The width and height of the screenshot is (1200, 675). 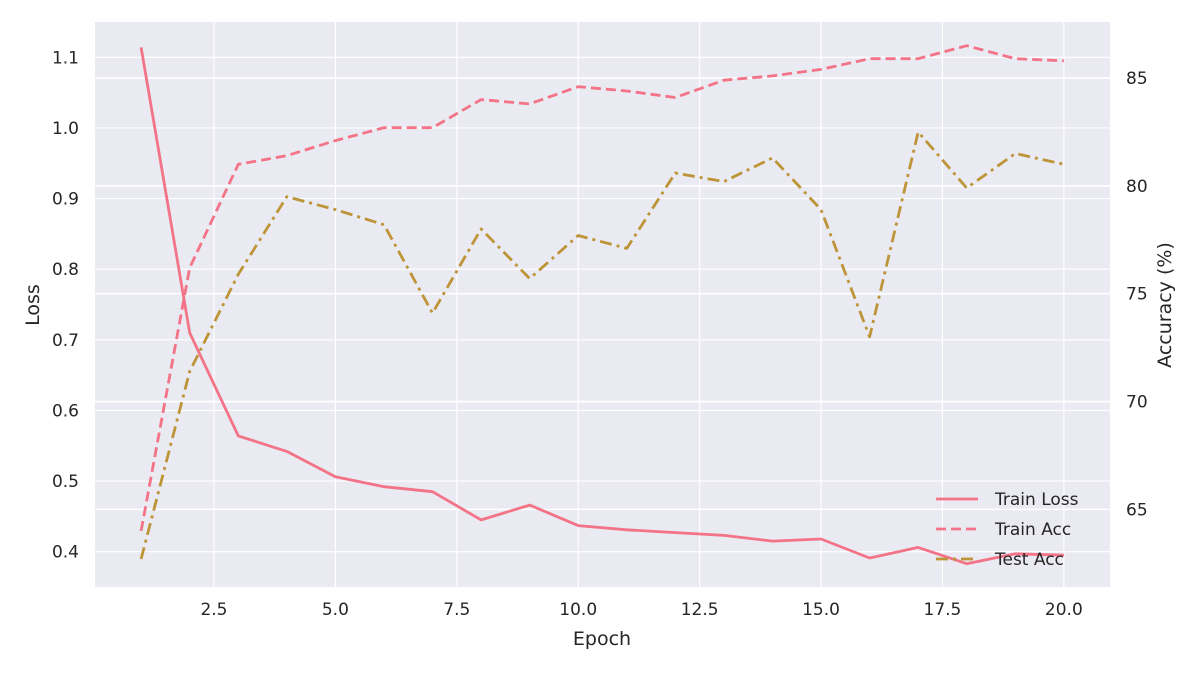 What do you see at coordinates (943, 610) in the screenshot?
I see `x-tick-label: 17.5` at bounding box center [943, 610].